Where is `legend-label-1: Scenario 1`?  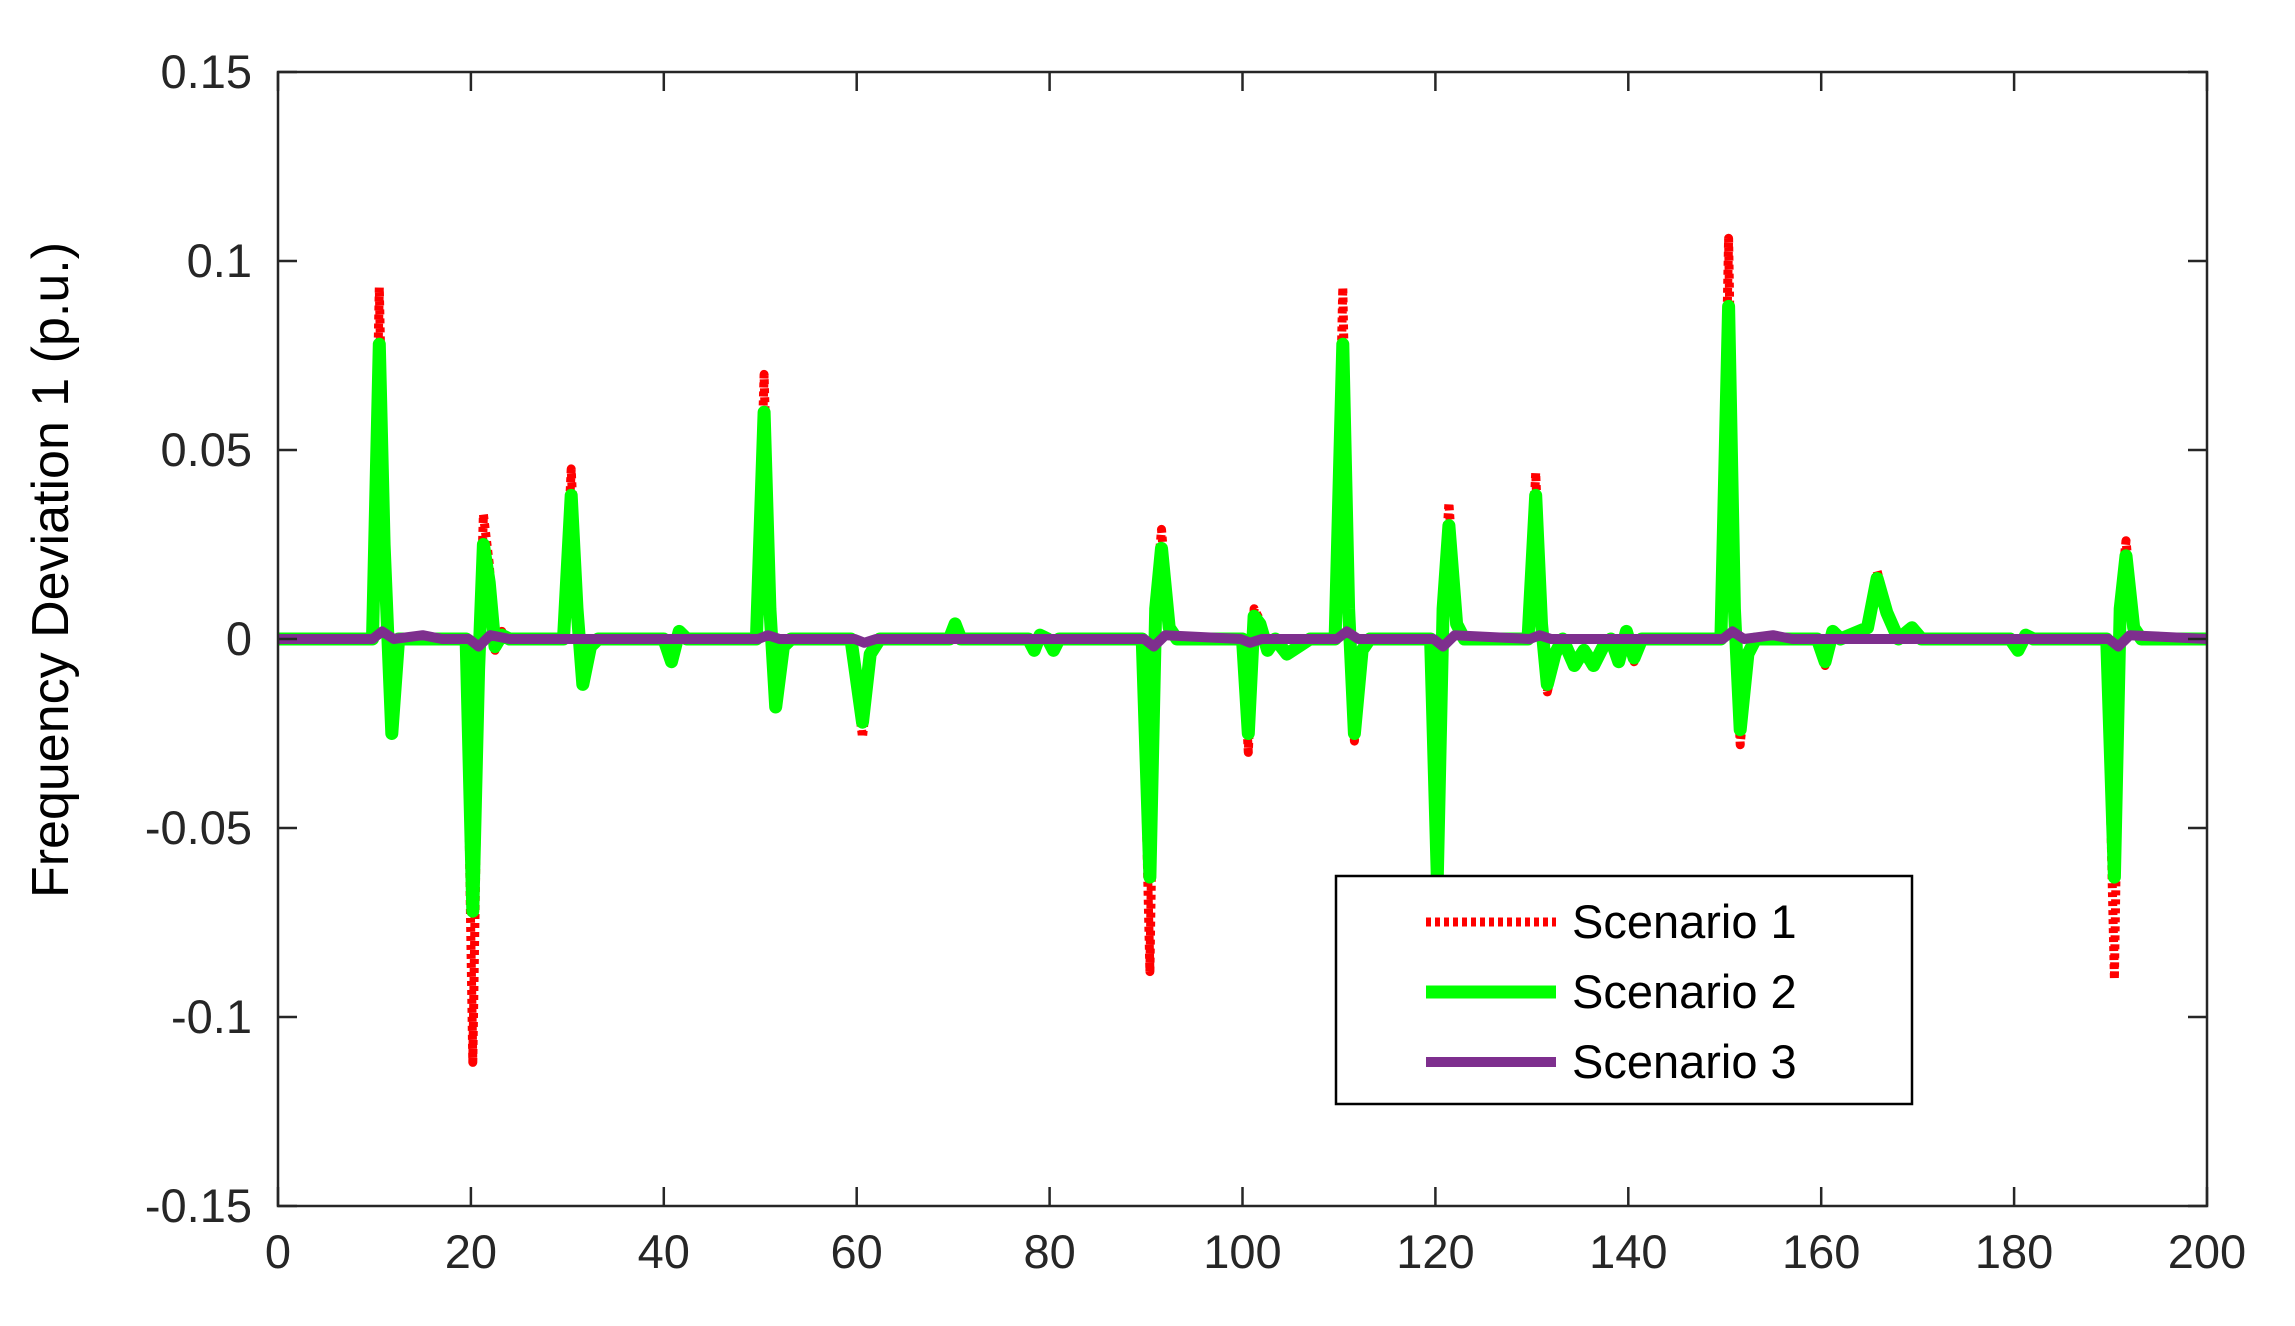
legend-label-1: Scenario 1 is located at coordinates (1684, 921).